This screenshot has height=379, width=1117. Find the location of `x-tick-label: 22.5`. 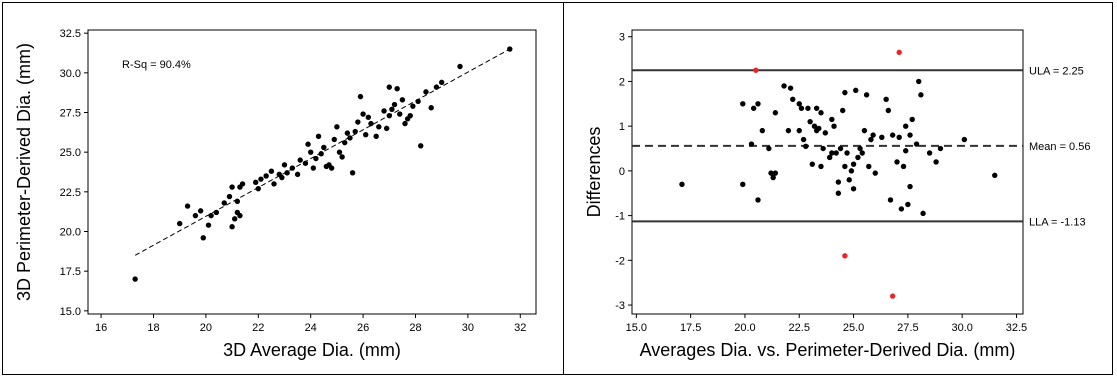

x-tick-label: 22.5 is located at coordinates (799, 328).